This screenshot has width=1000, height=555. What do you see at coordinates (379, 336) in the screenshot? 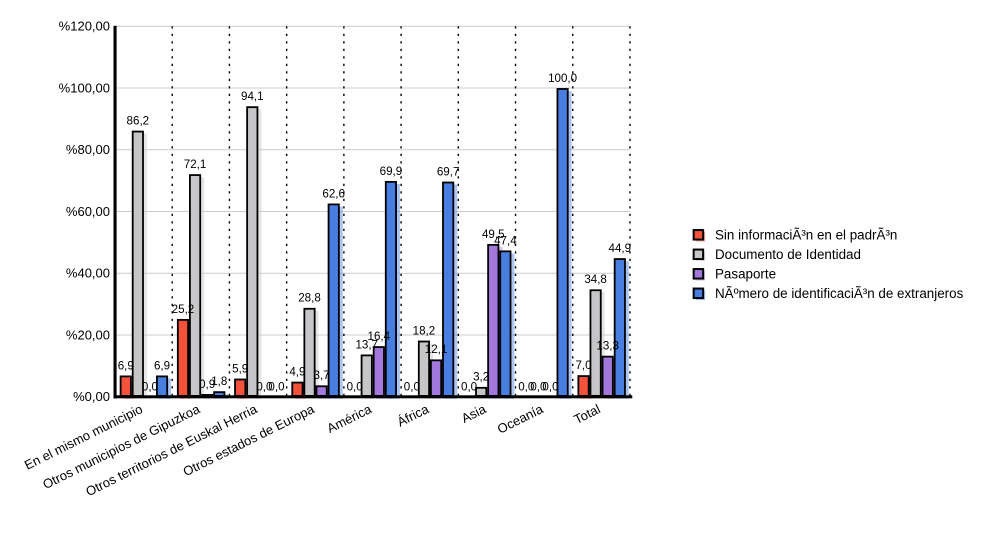
I see `svg-text: 16,4` at bounding box center [379, 336].